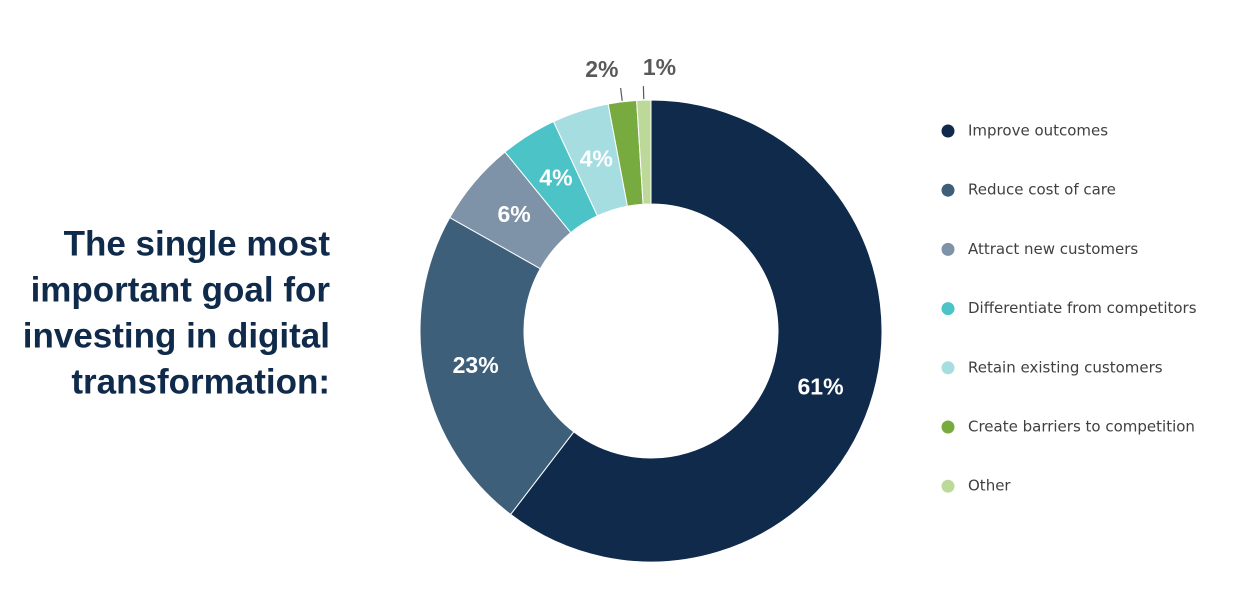  Describe the element at coordinates (601, 69) in the screenshot. I see `value-label: 2%` at that location.